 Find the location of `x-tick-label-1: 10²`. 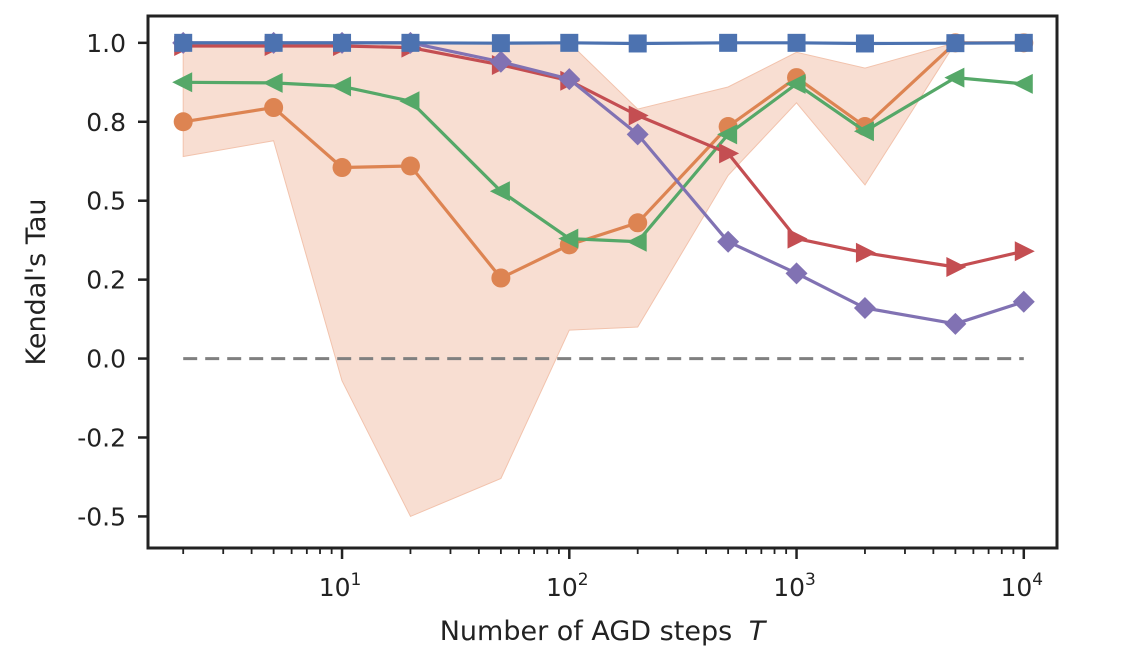

x-tick-label-1: 10² is located at coordinates (567, 586).